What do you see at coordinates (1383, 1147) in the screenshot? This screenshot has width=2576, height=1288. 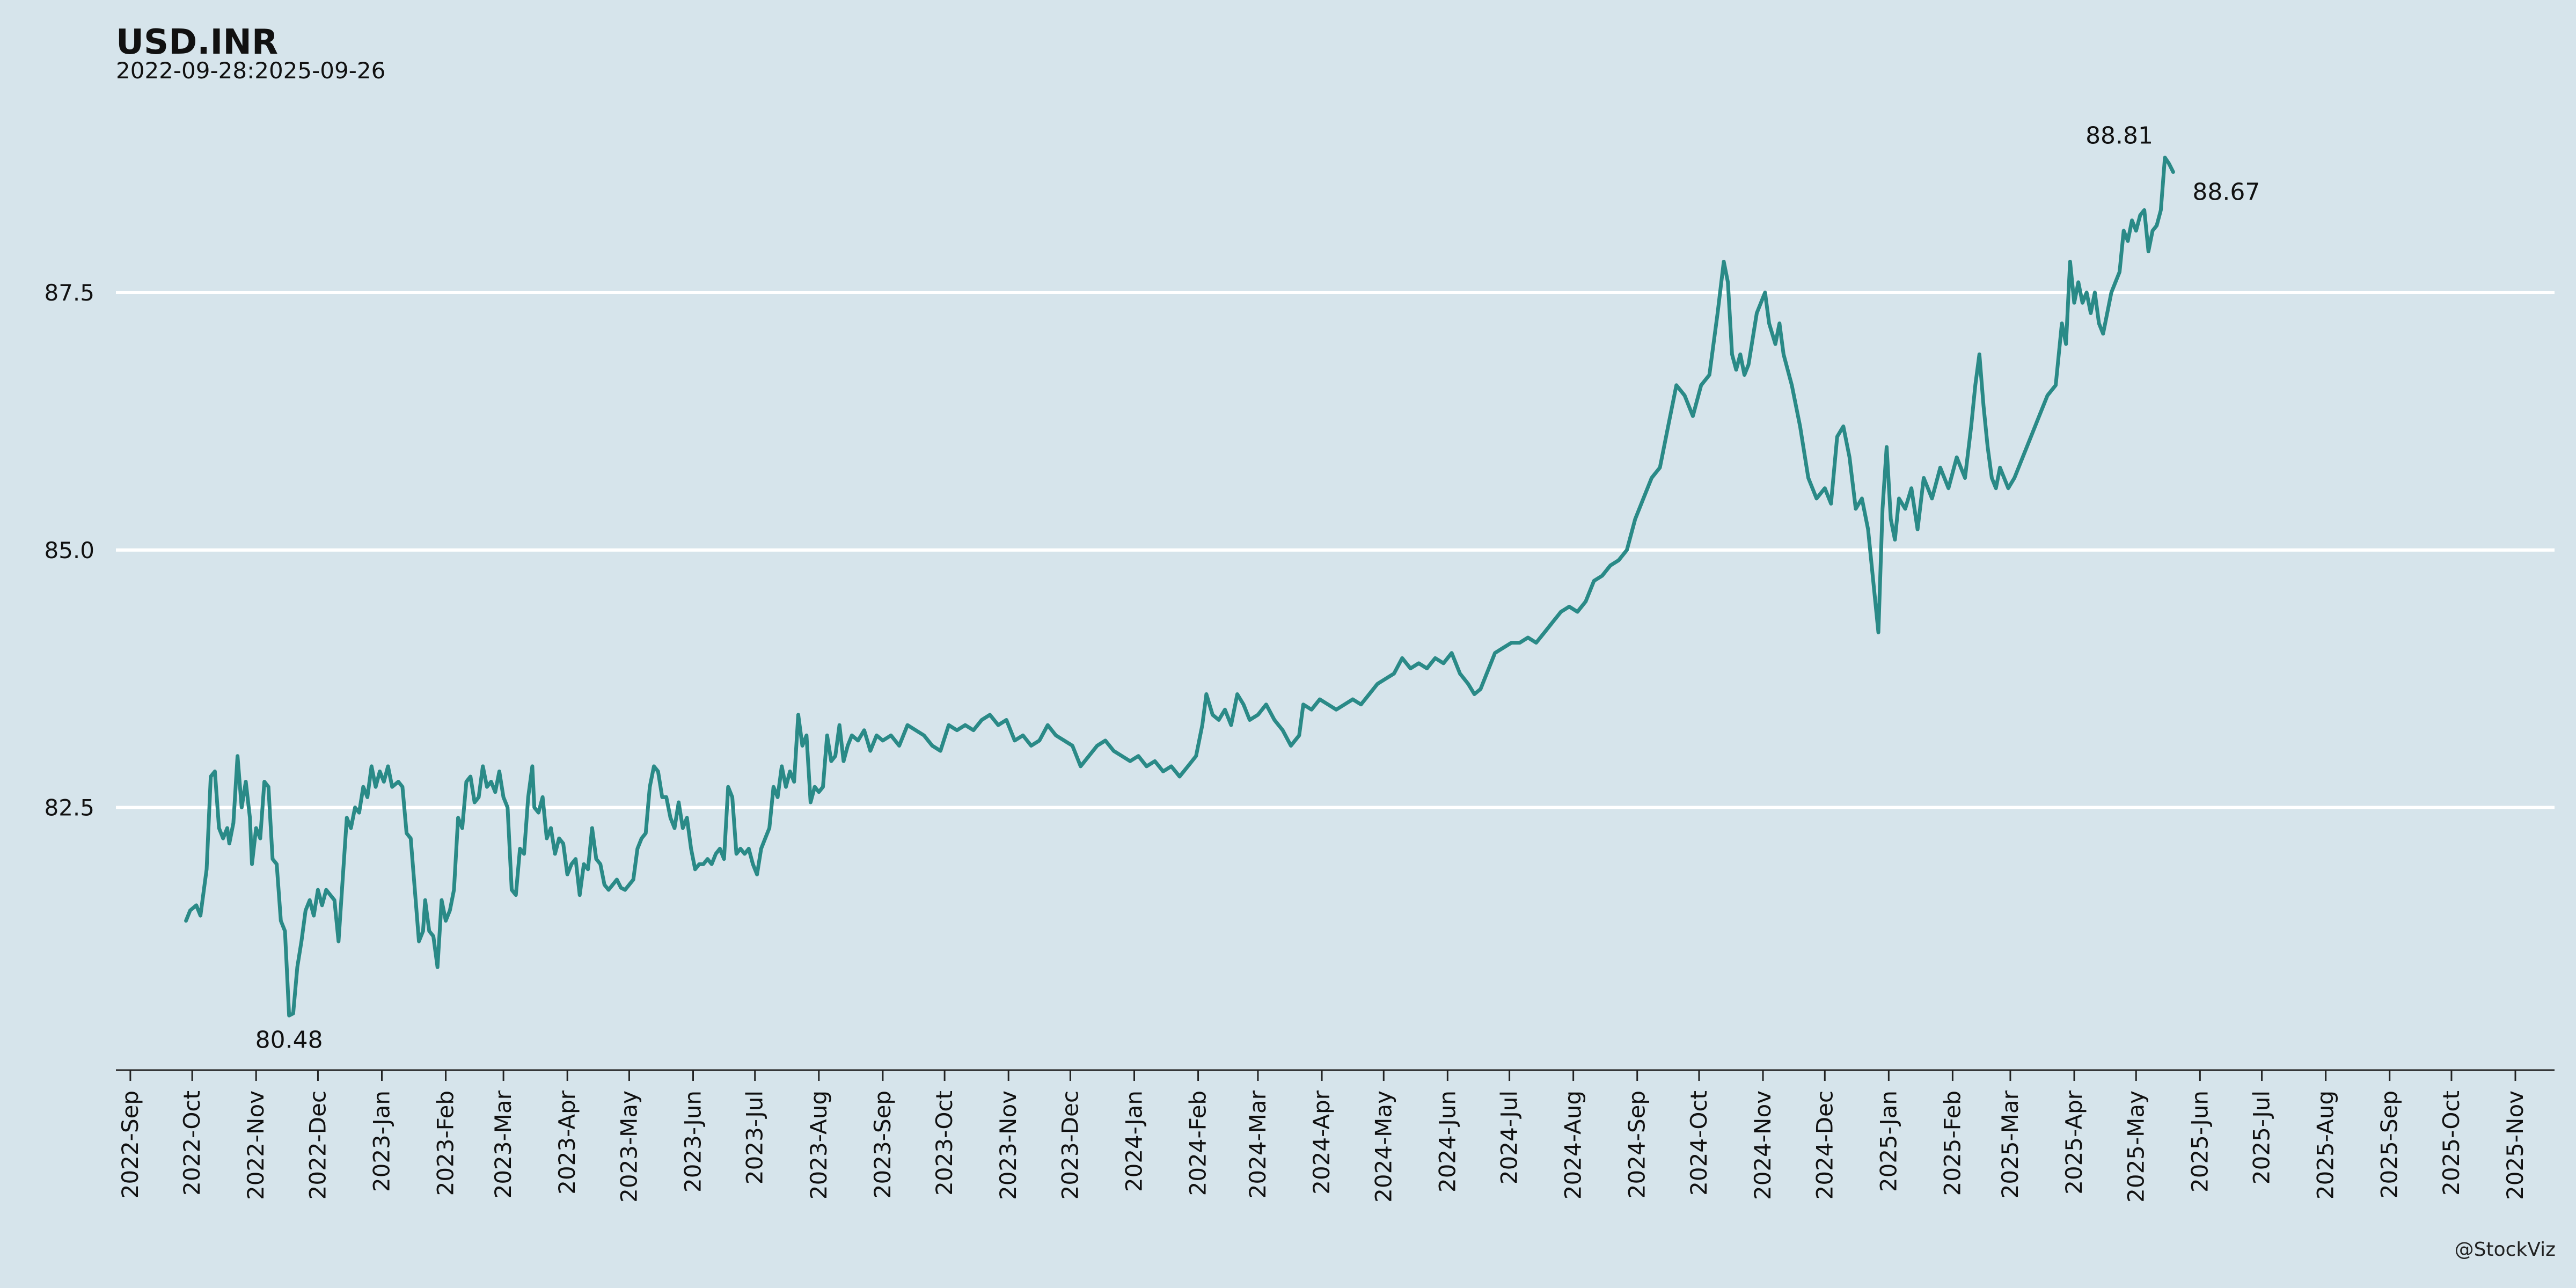 I see `x-tick-label: 2024-May` at bounding box center [1383, 1147].